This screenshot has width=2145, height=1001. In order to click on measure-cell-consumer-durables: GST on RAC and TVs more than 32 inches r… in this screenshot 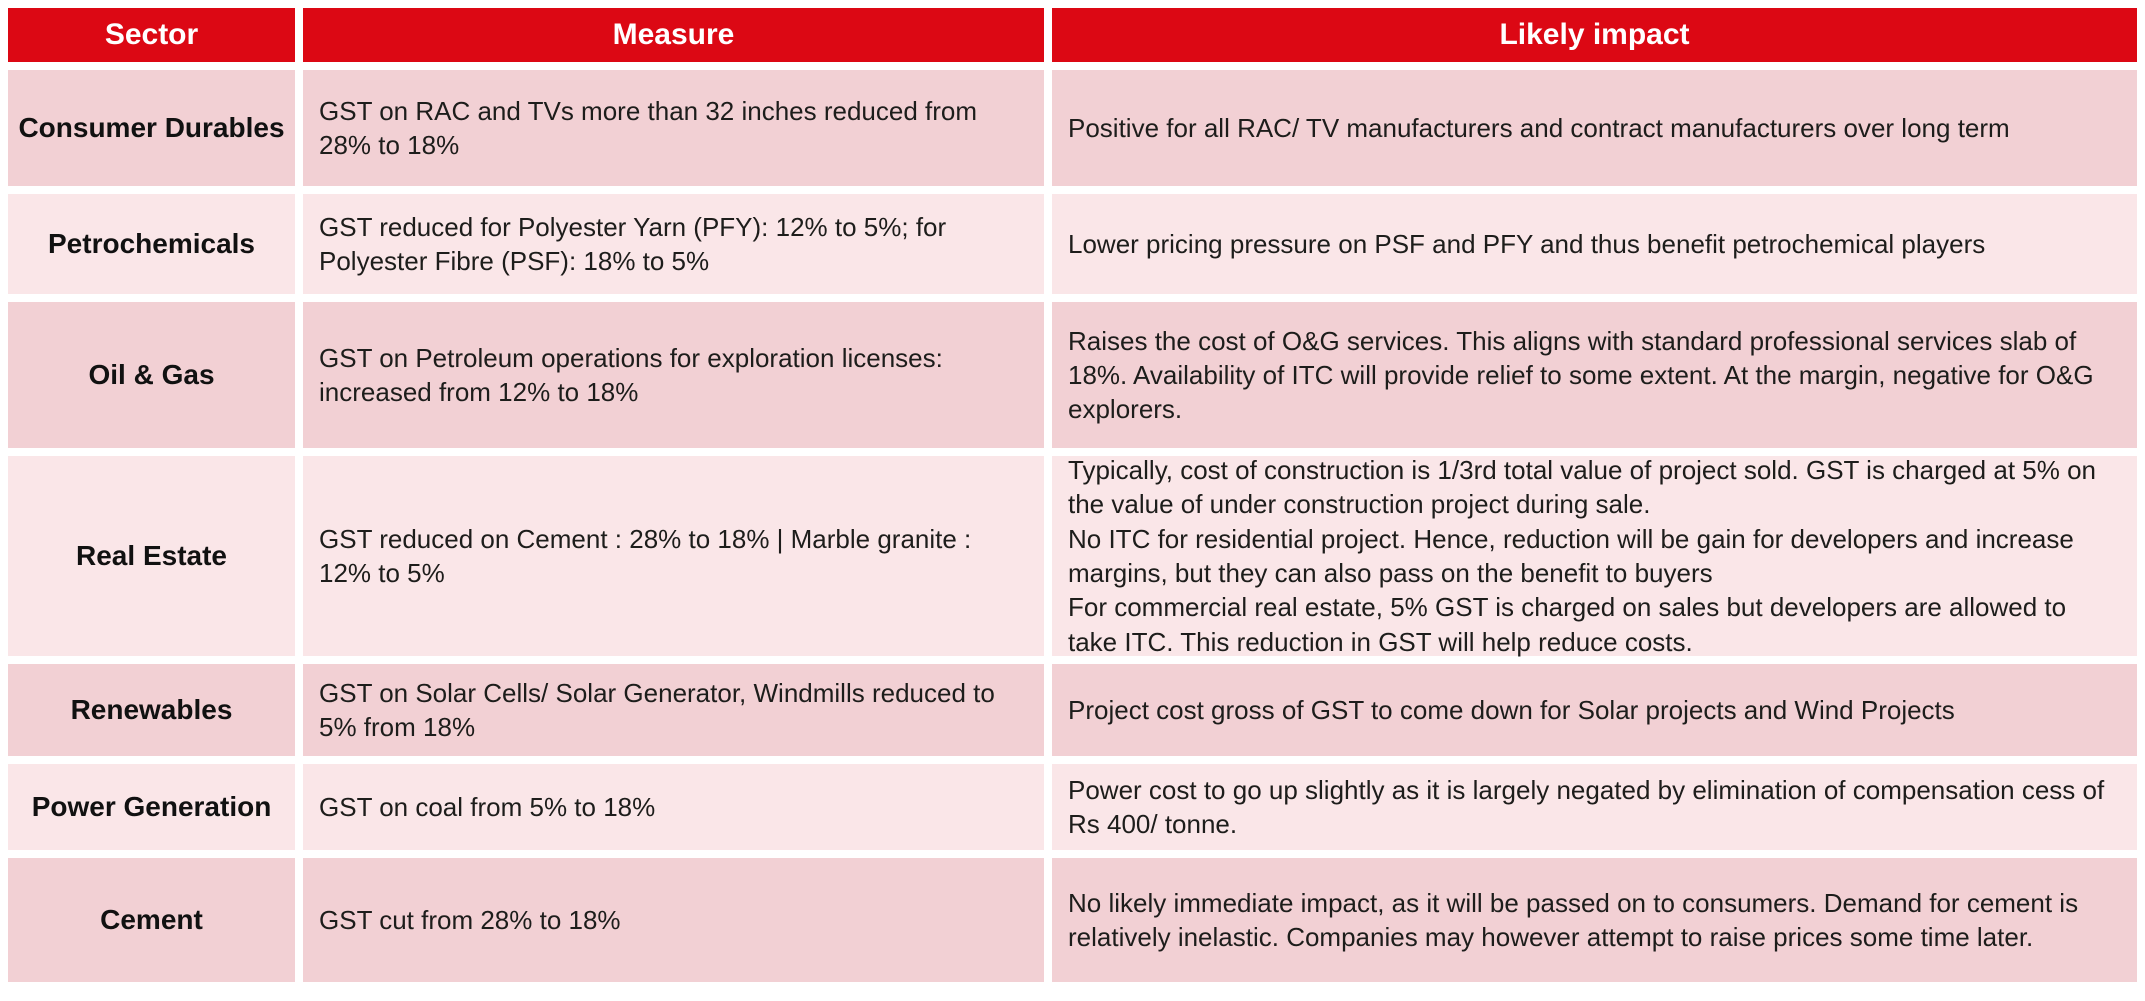, I will do `click(673, 128)`.